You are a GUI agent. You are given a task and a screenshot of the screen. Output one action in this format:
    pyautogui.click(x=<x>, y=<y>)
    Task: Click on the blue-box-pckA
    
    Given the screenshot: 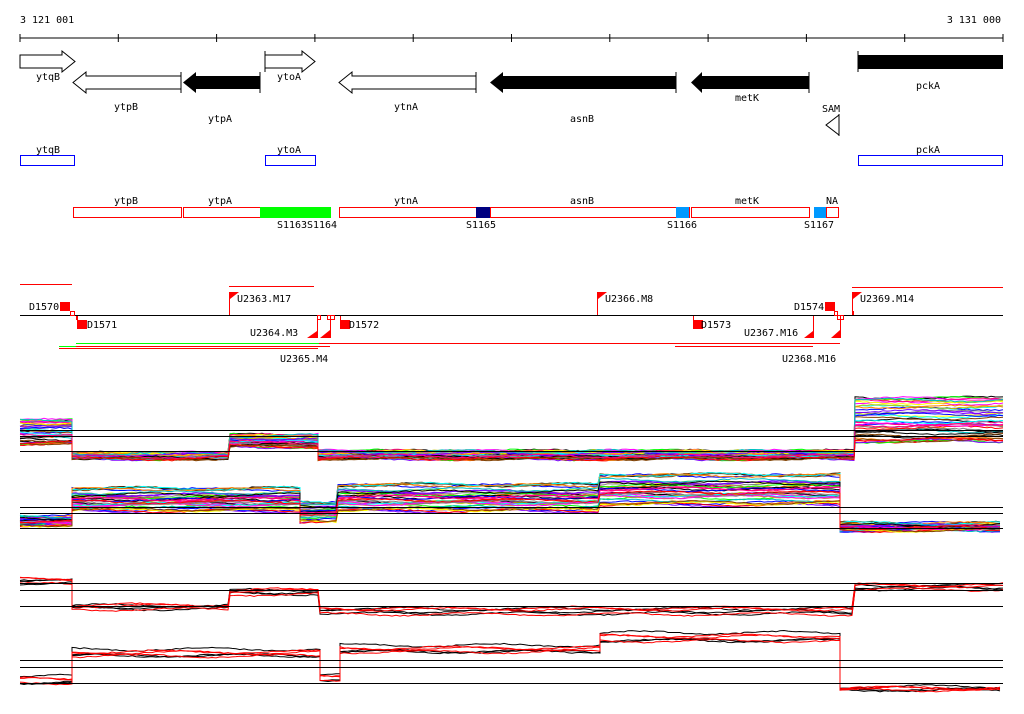 What is the action you would take?
    pyautogui.click(x=930, y=160)
    